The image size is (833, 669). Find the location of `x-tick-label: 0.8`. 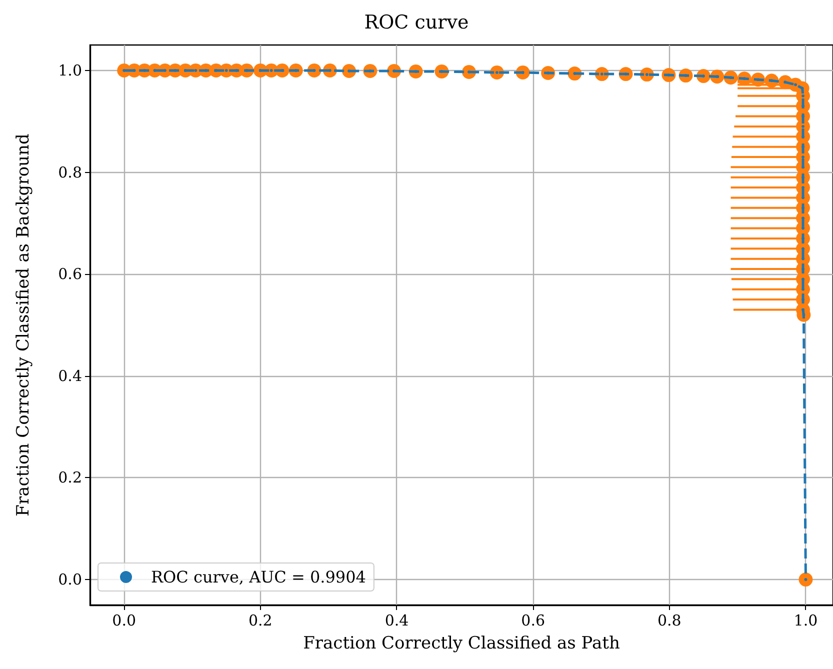

x-tick-label: 0.8 is located at coordinates (669, 621).